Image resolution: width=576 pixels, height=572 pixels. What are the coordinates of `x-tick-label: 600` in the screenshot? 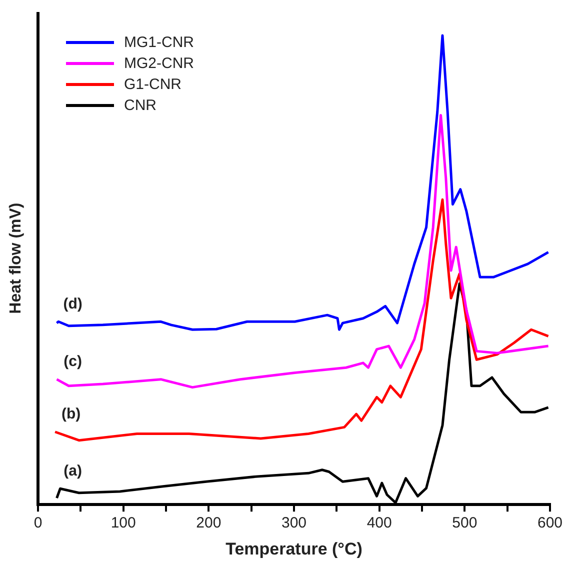 It's located at (550, 523).